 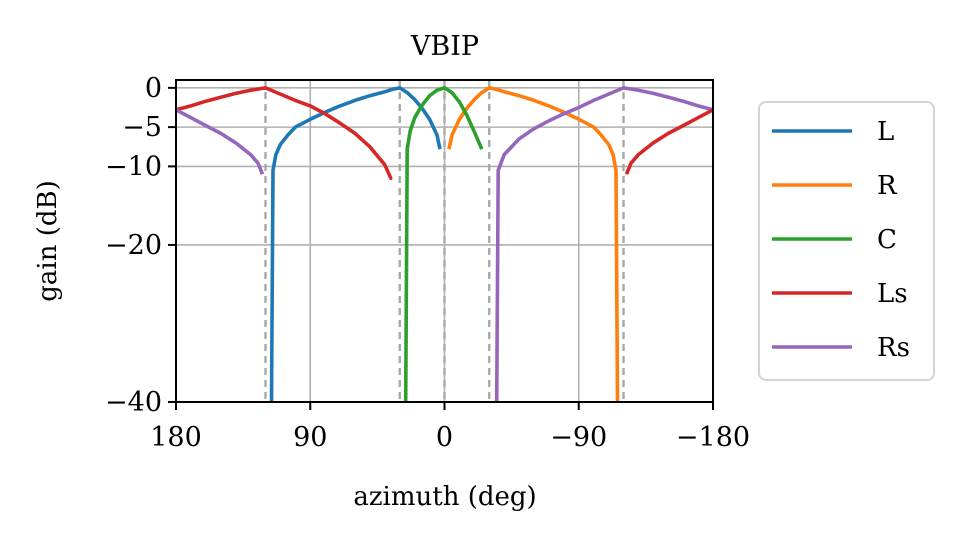 I want to click on y-tick-label: −10, so click(x=133, y=166).